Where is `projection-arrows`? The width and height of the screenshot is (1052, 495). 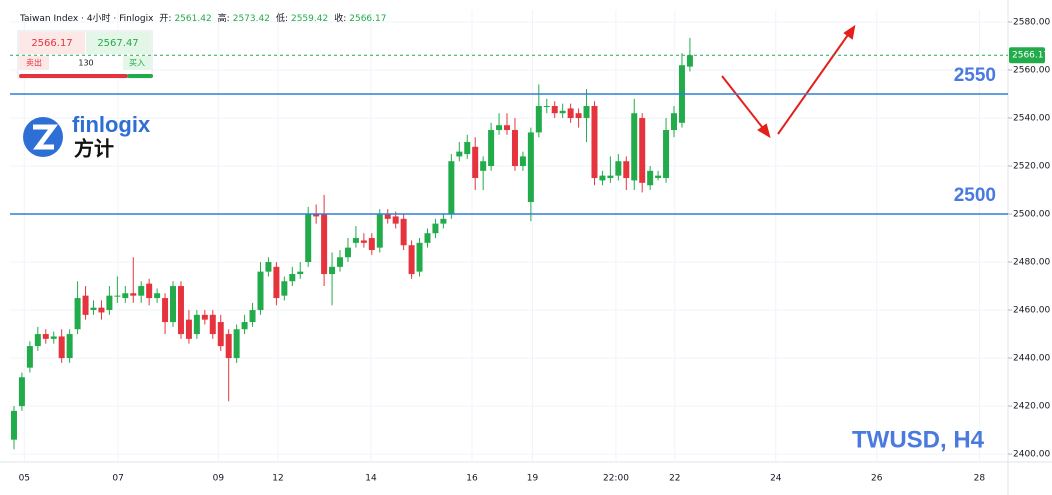 projection-arrows is located at coordinates (788, 81).